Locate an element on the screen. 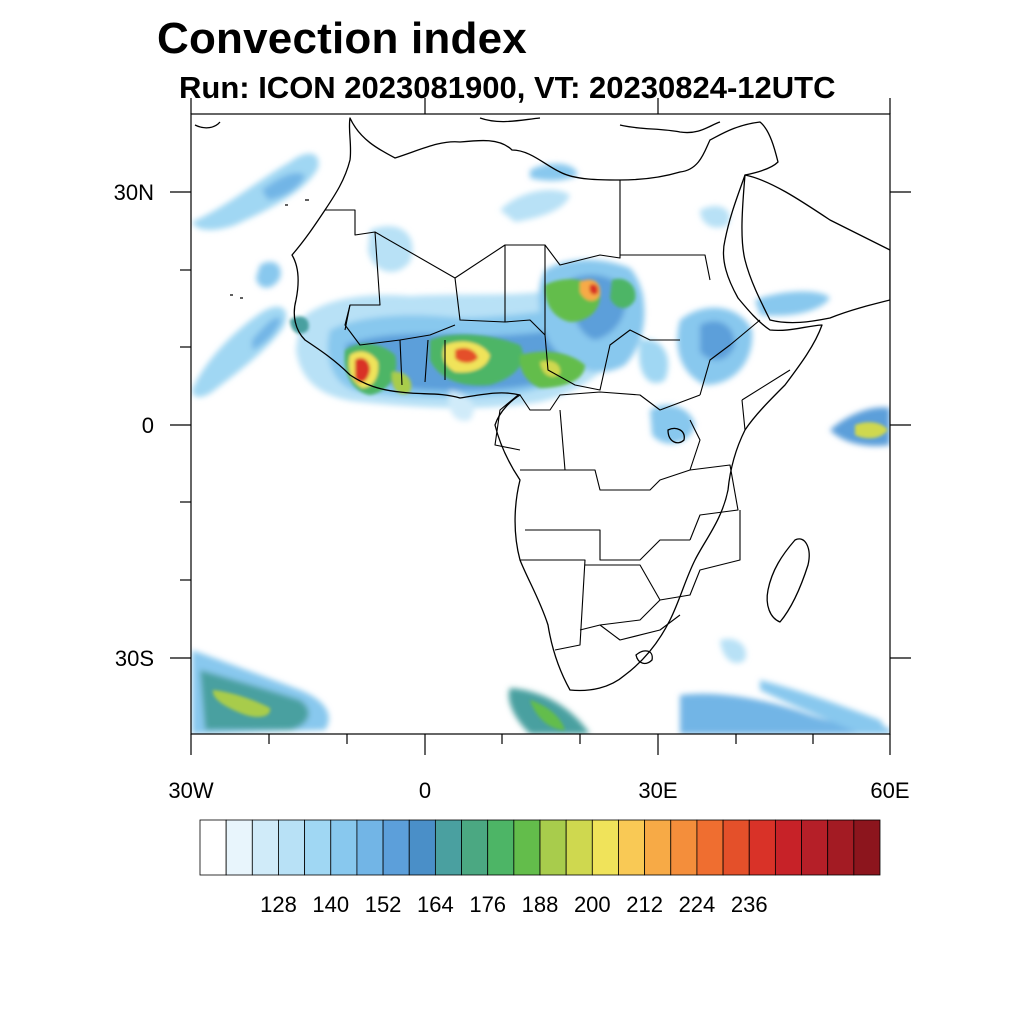 This screenshot has height=1024, width=1024. colorbar-label: 140 is located at coordinates (330, 904).